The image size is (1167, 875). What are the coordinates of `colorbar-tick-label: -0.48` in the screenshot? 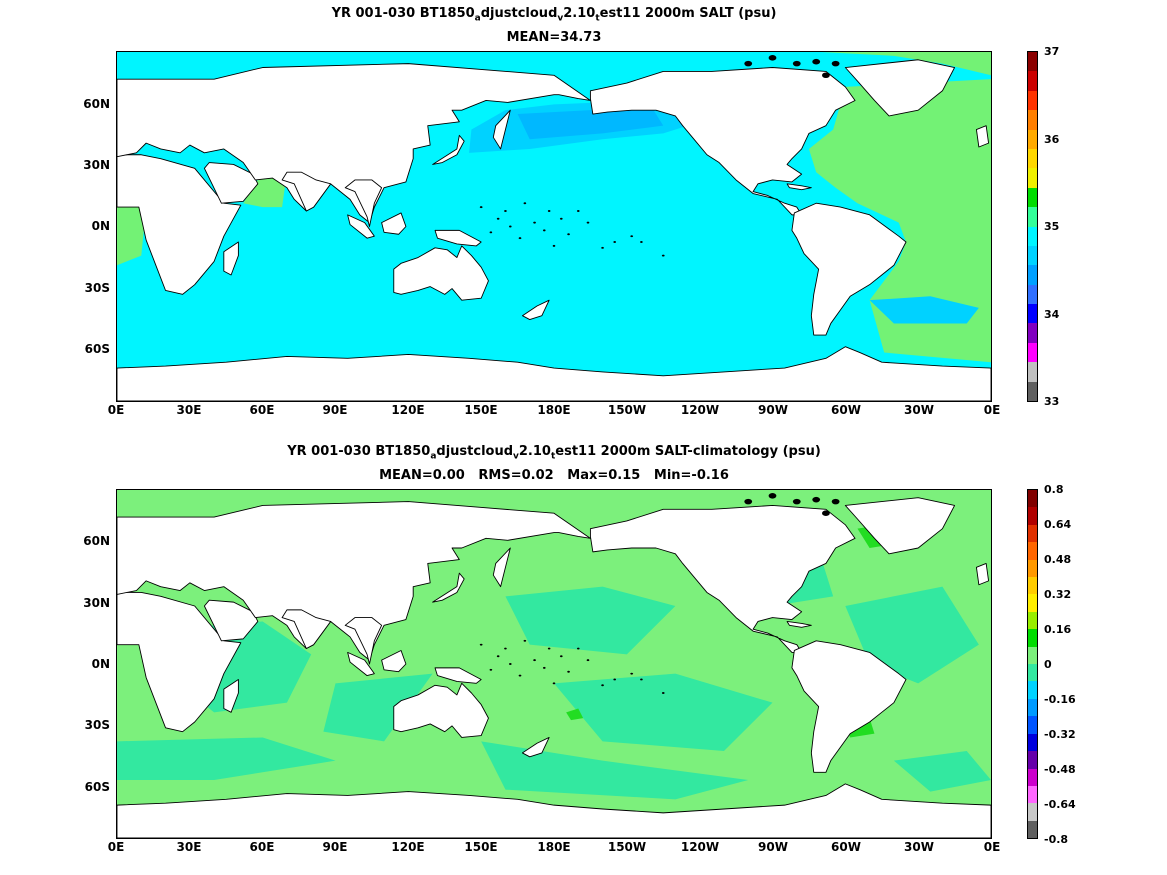 It's located at (1060, 769).